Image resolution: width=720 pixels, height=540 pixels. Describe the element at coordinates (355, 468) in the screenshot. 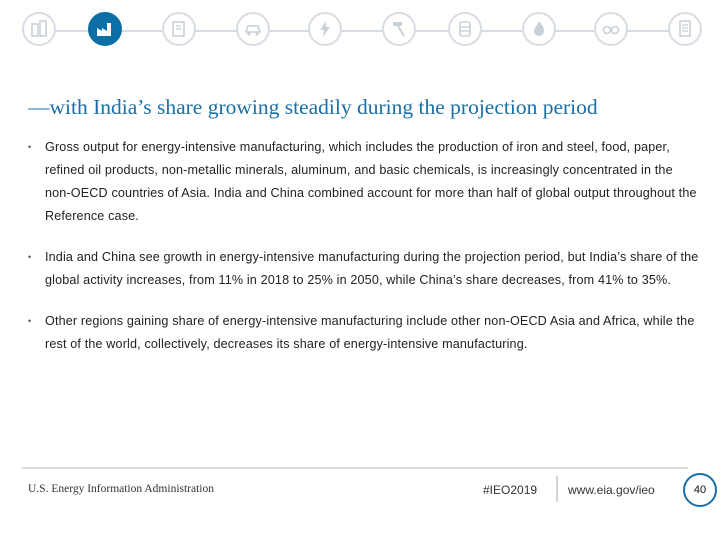

I see `footer-rule` at that location.